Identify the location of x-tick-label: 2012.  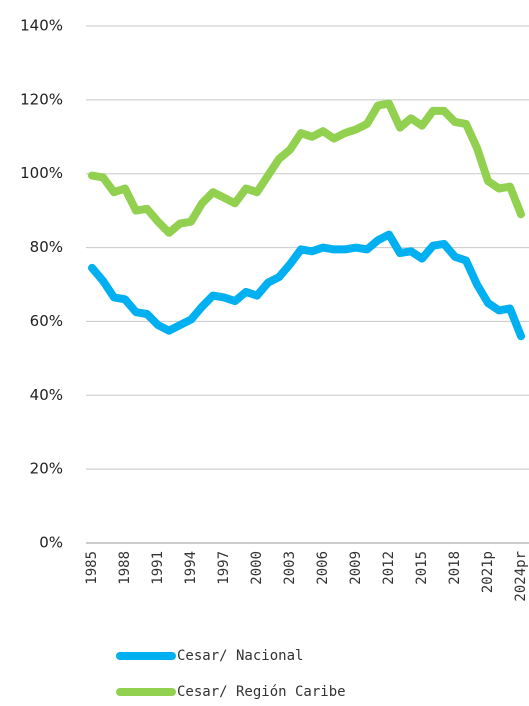
(389, 568).